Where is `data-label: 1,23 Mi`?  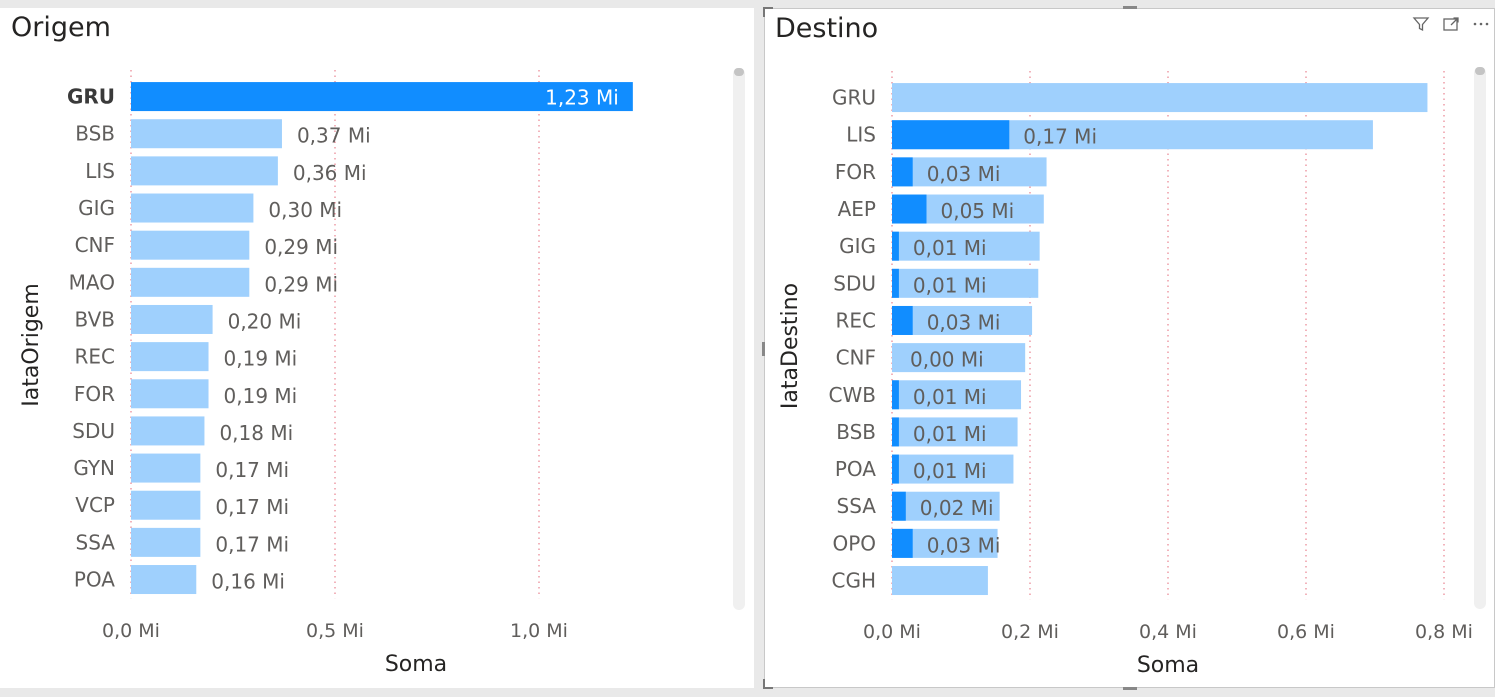 data-label: 1,23 Mi is located at coordinates (582, 98).